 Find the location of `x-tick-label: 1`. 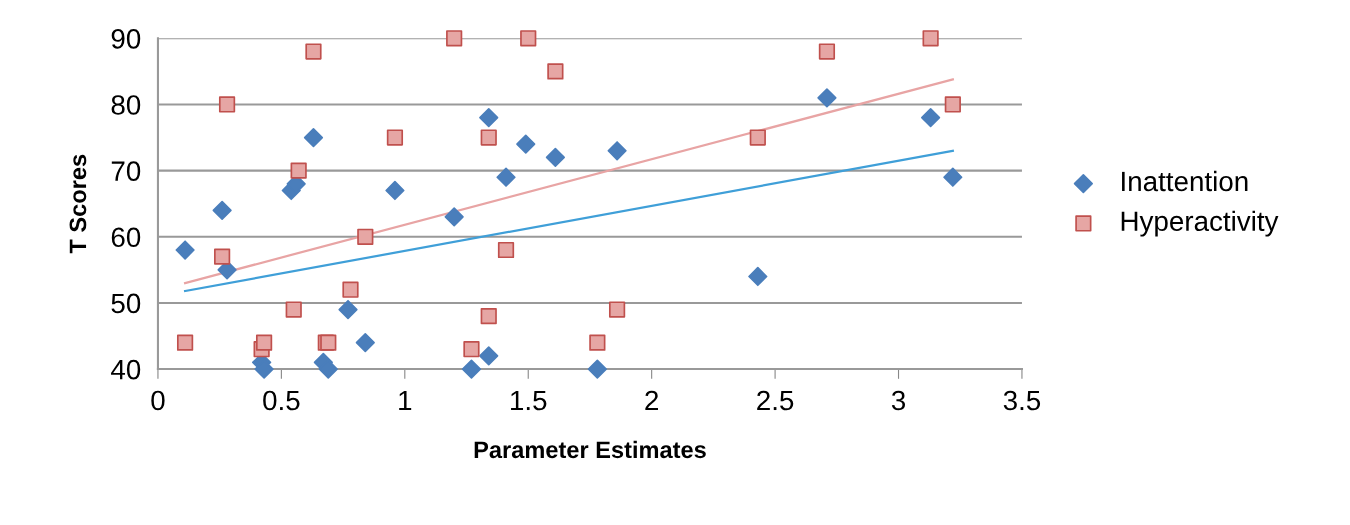

x-tick-label: 1 is located at coordinates (405, 400).